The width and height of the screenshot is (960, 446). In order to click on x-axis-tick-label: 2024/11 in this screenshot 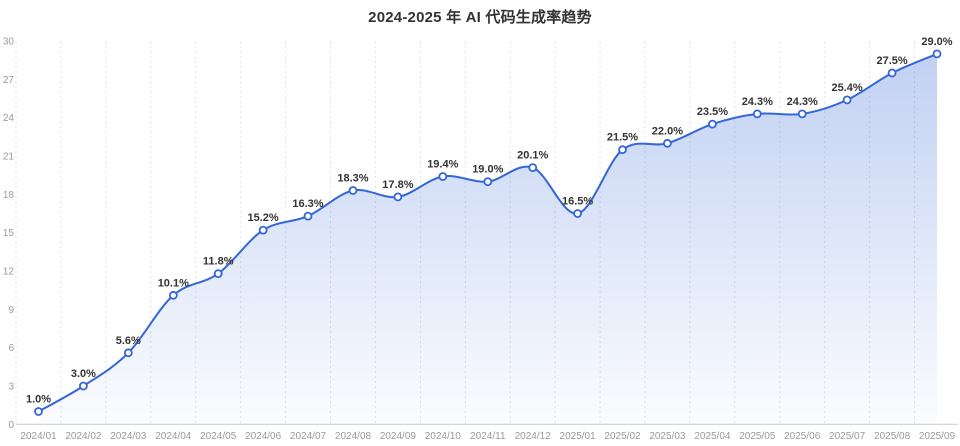, I will do `click(488, 436)`.